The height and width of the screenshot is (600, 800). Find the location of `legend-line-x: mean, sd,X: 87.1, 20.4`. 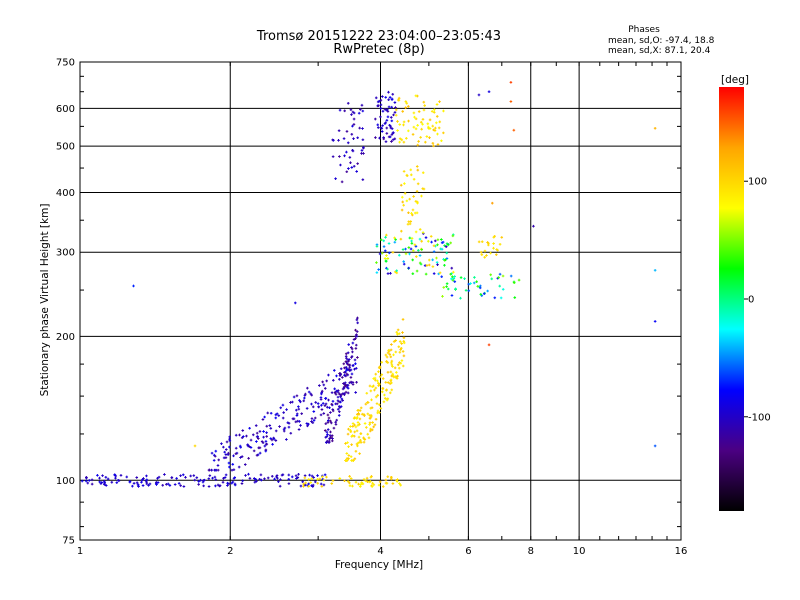

legend-line-x: mean, sd,X: 87.1, 20.4 is located at coordinates (659, 51).